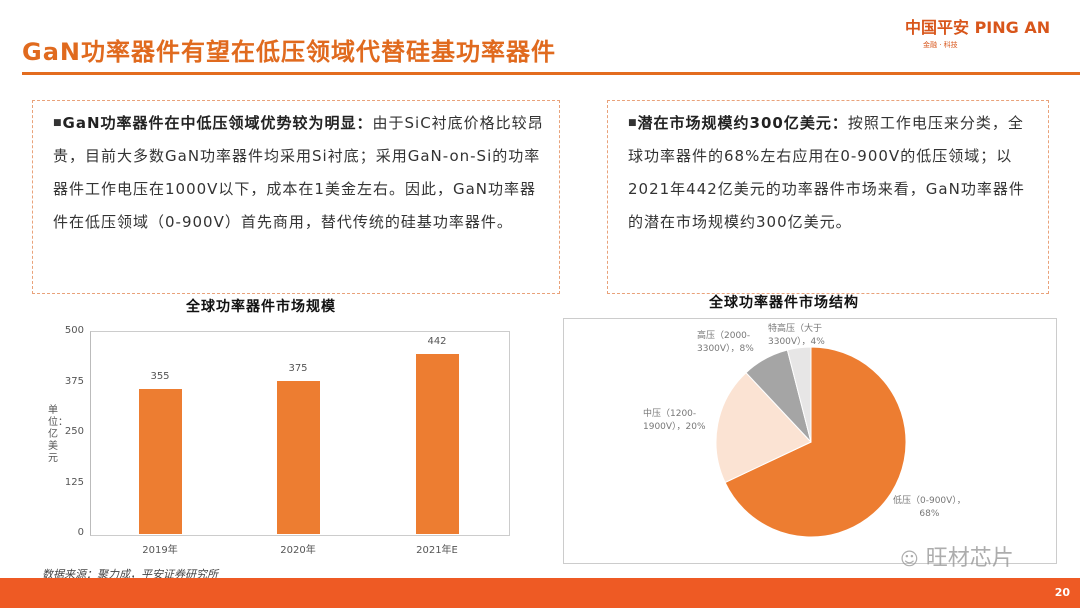 The width and height of the screenshot is (1080, 608). What do you see at coordinates (957, 558) in the screenshot?
I see `watermark: ☺ 旺材芯片` at bounding box center [957, 558].